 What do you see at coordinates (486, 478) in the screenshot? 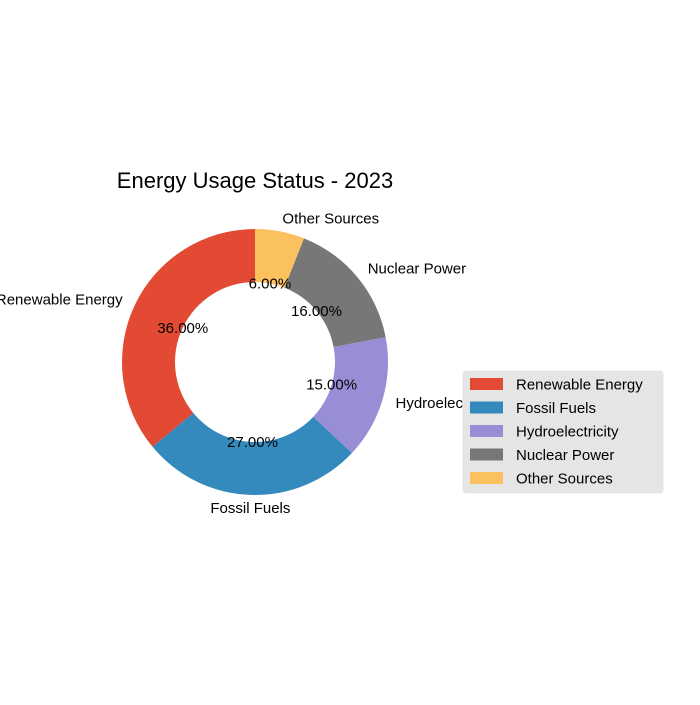
I see `legend-swatch-other-sources` at bounding box center [486, 478].